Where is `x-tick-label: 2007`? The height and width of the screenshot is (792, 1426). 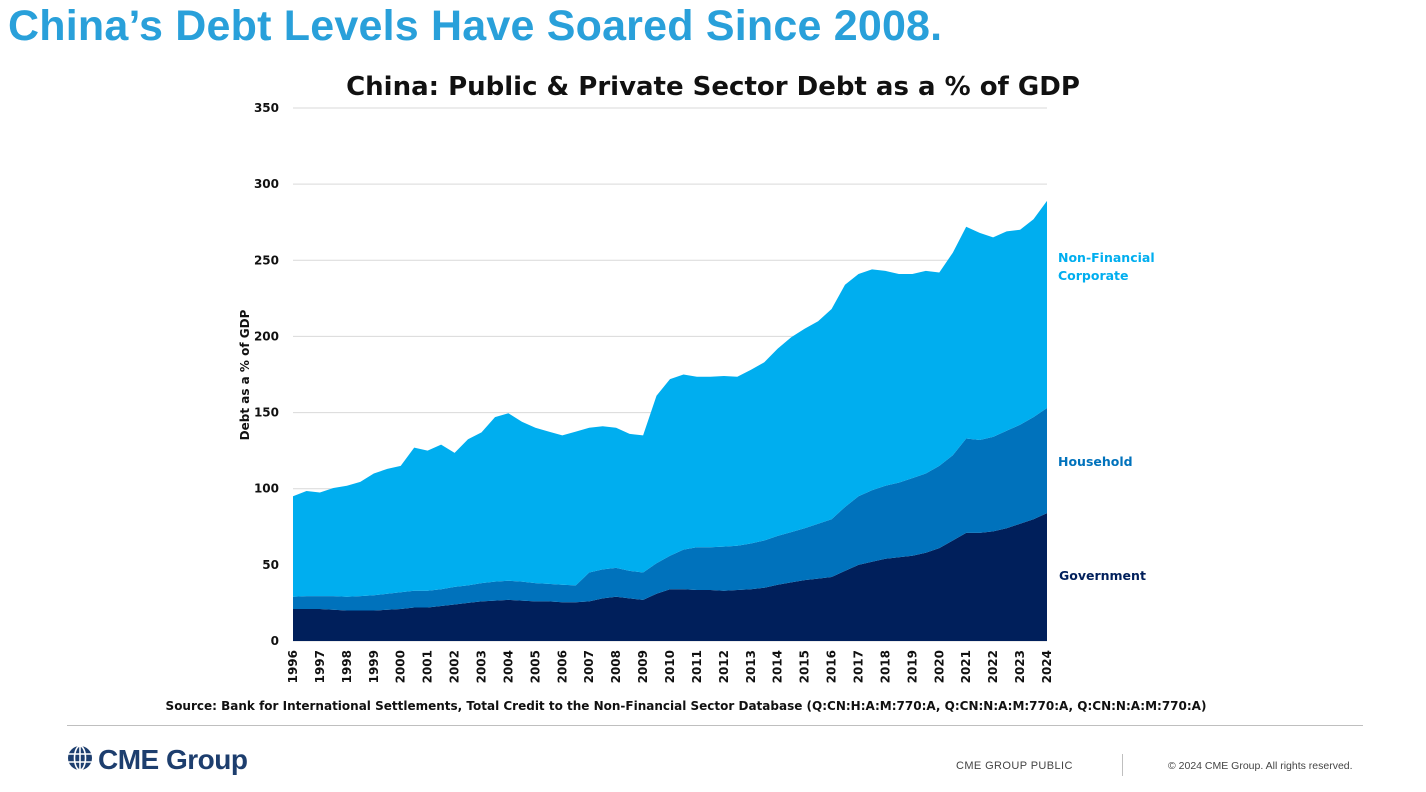 x-tick-label: 2007 is located at coordinates (589, 666).